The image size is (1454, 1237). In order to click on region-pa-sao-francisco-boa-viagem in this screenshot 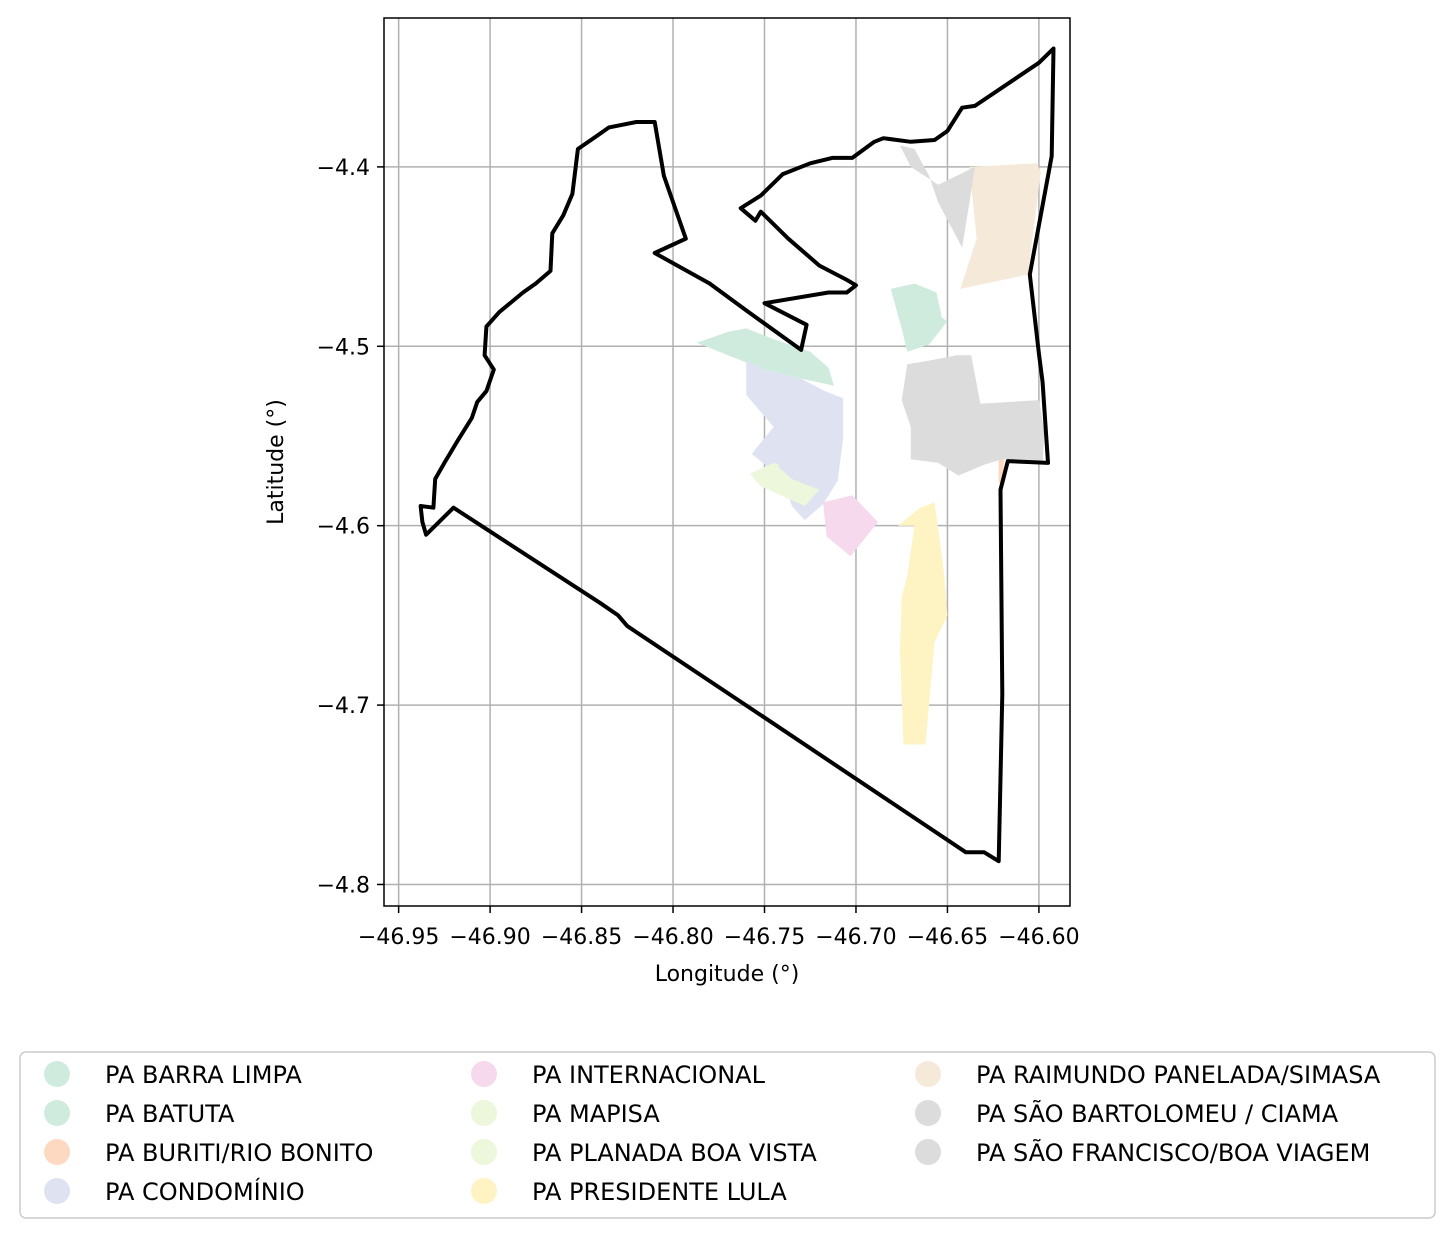, I will do `click(973, 415)`.